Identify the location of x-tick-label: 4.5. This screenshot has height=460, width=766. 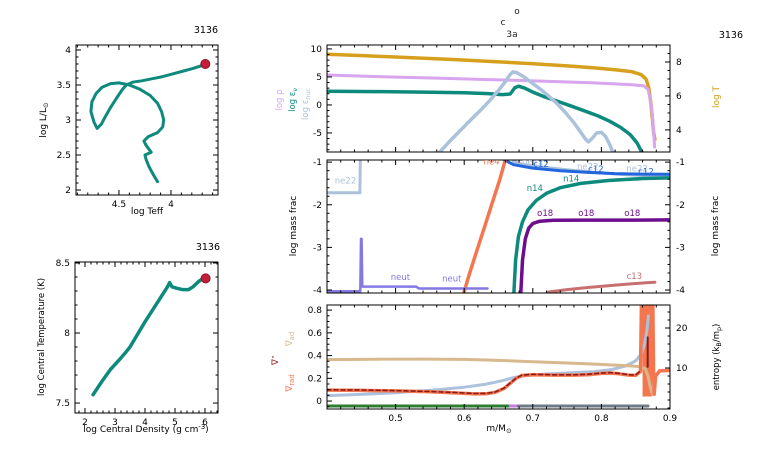
(119, 205).